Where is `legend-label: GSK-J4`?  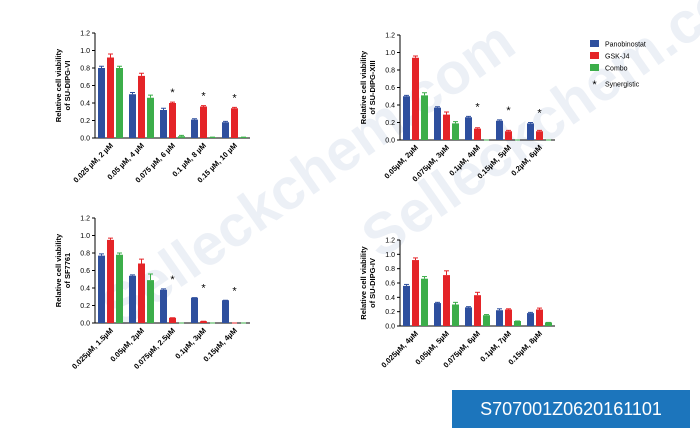
legend-label: GSK-J4 is located at coordinates (617, 57).